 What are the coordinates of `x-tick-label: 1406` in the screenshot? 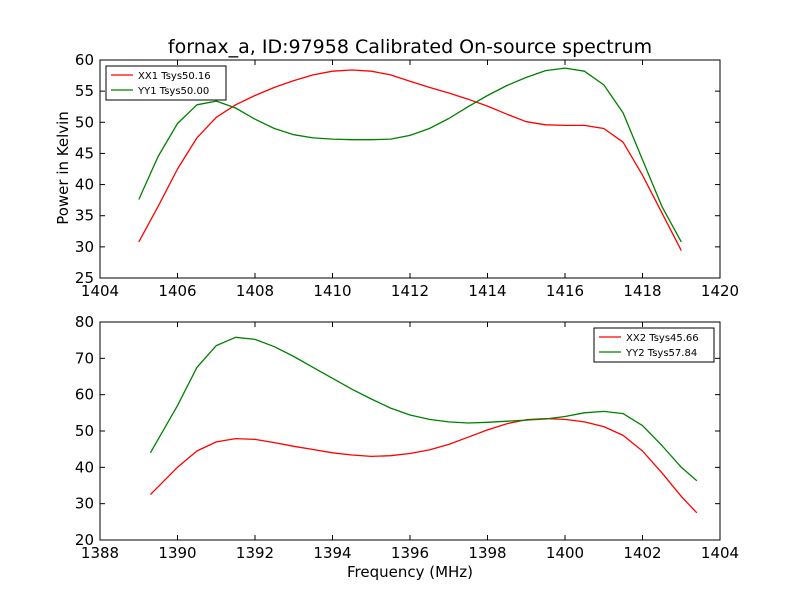 It's located at (177, 291).